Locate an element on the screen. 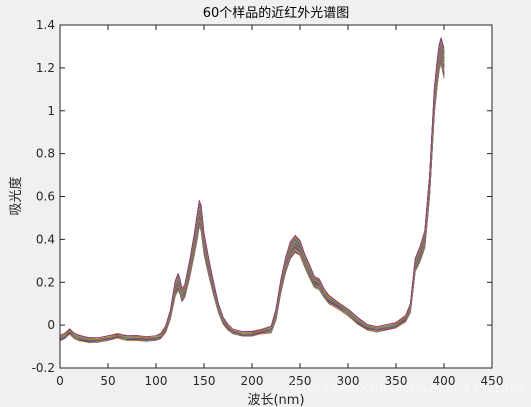 Image resolution: width=531 pixels, height=407 pixels. y-tick-label: 0.4 is located at coordinates (45, 239).